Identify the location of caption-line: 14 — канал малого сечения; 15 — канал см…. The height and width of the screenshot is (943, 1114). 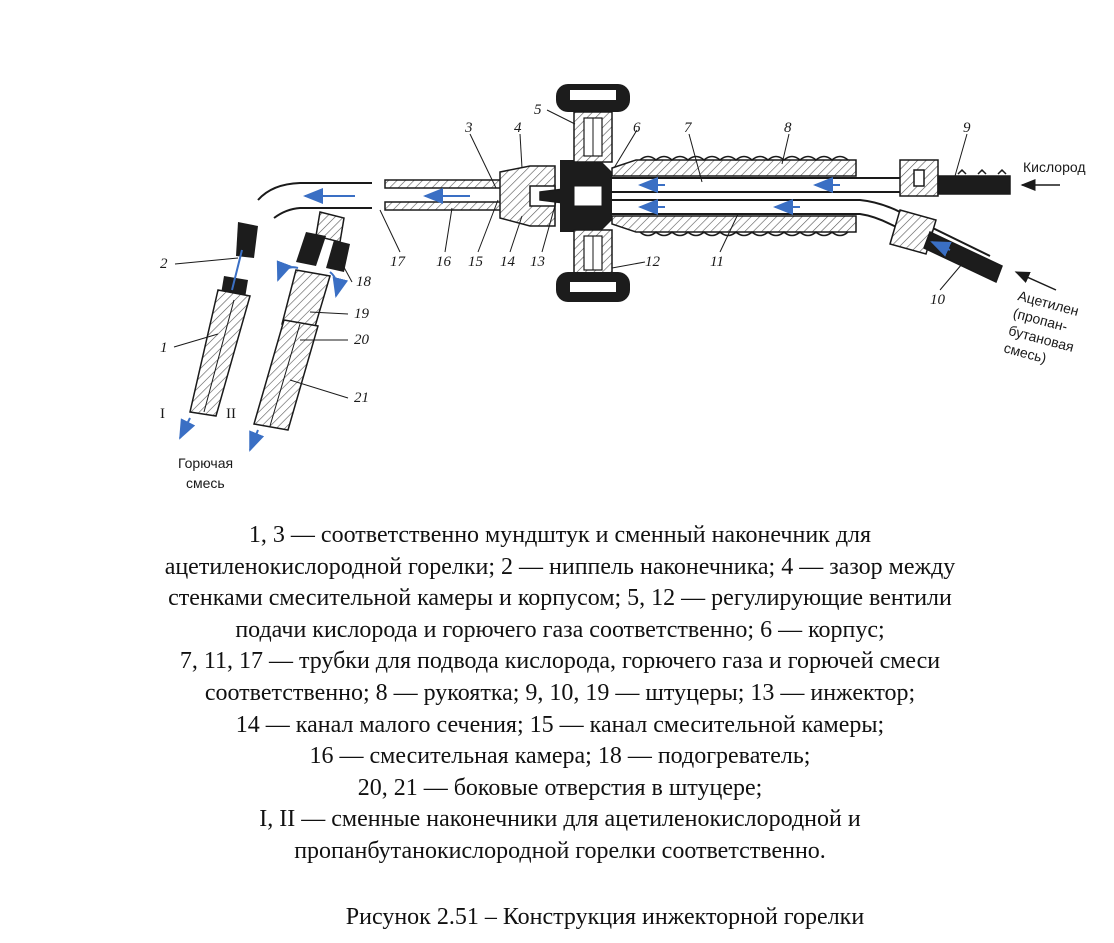
(560, 724).